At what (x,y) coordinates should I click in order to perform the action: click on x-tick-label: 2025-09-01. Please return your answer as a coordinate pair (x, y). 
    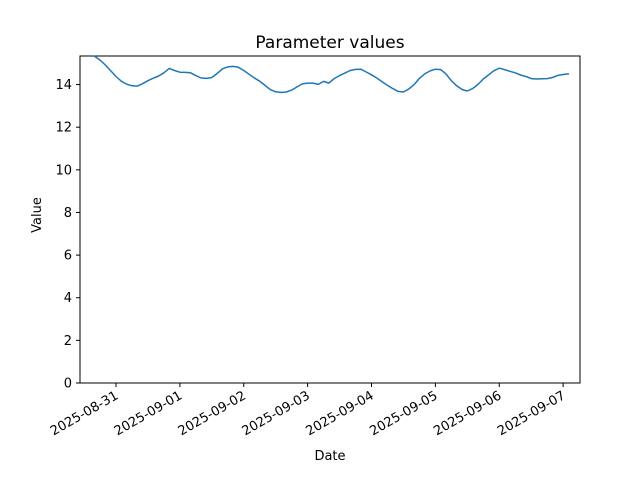
    Looking at the image, I should click on (148, 413).